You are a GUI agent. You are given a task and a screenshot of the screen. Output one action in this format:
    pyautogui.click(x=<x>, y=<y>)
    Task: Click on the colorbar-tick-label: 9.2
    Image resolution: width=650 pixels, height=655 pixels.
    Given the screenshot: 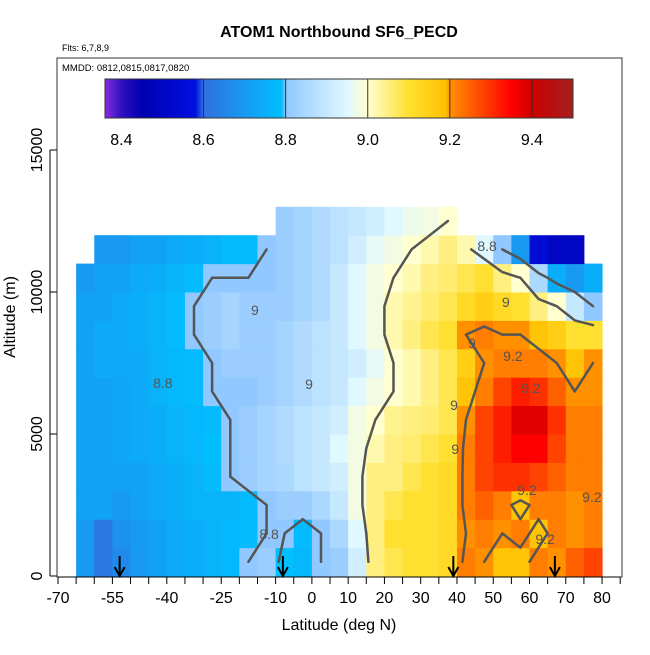 What is the action you would take?
    pyautogui.click(x=450, y=140)
    